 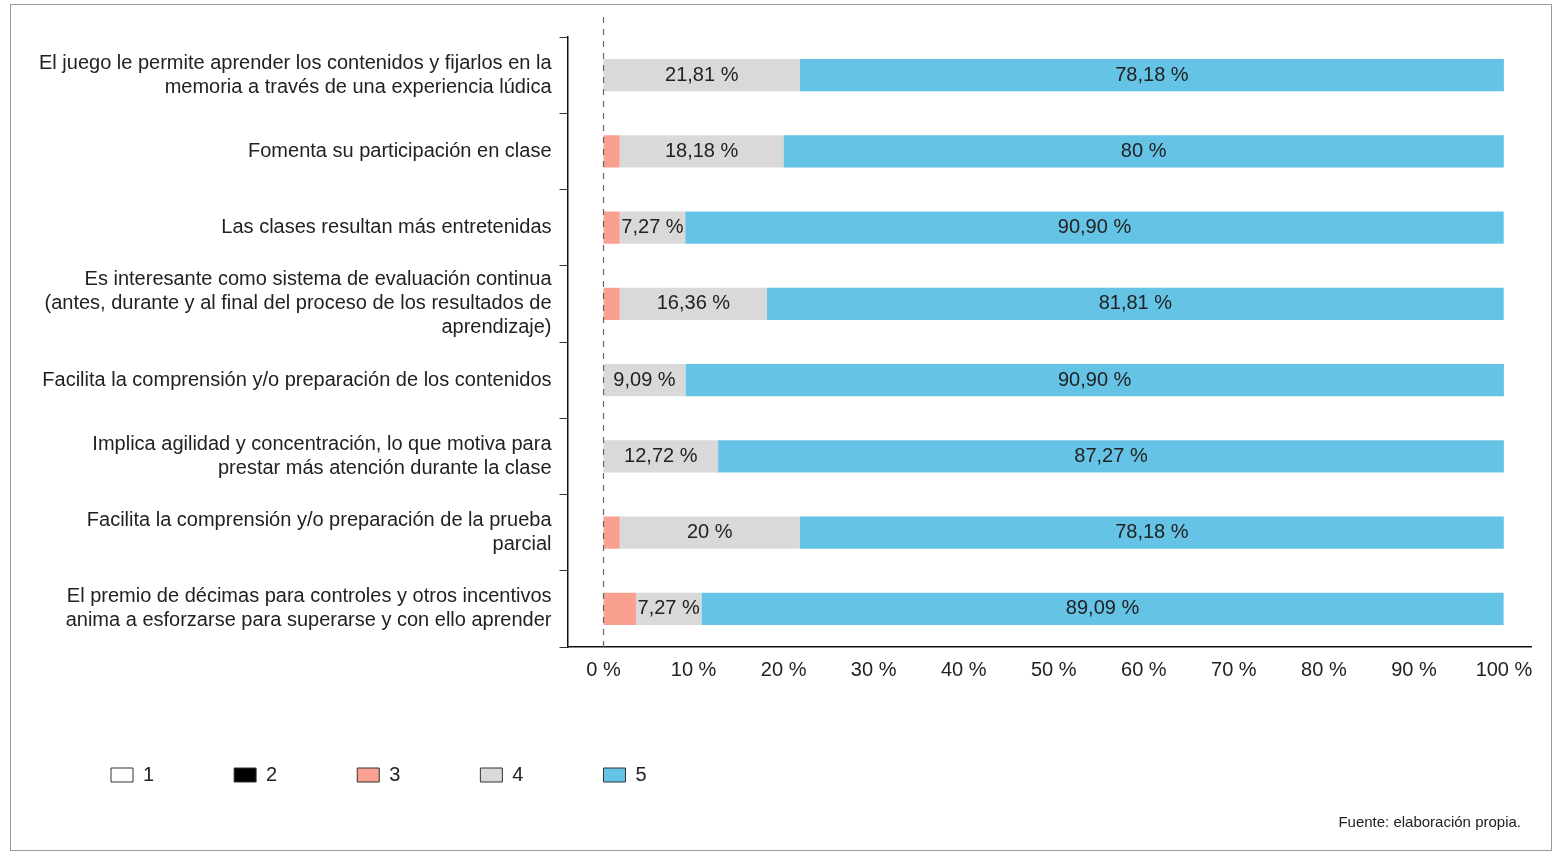 I want to click on legend-label: 2, so click(x=272, y=773).